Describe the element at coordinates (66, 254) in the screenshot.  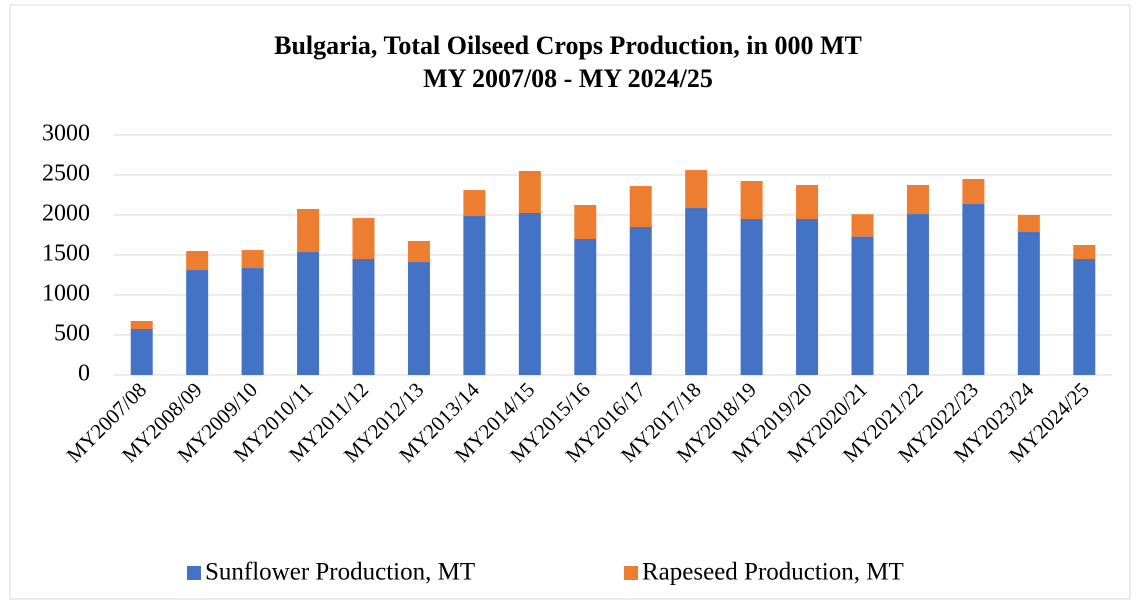
I see `y-tick-label: 1500` at that location.